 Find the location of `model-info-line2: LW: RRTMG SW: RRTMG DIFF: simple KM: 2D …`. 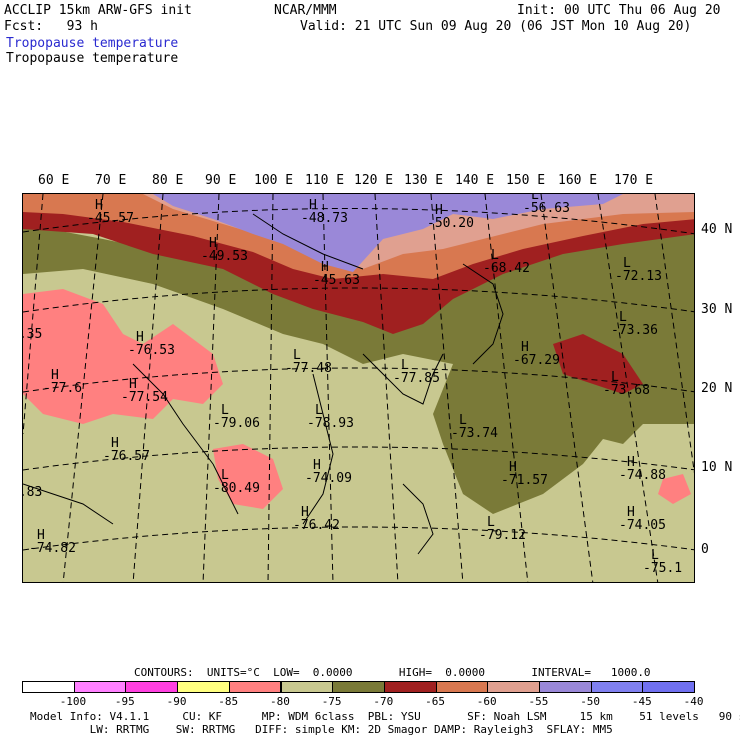

model-info-line2: LW: RRTMG SW: RRTMG DIFF: simple KM: 2D … is located at coordinates (321, 729).